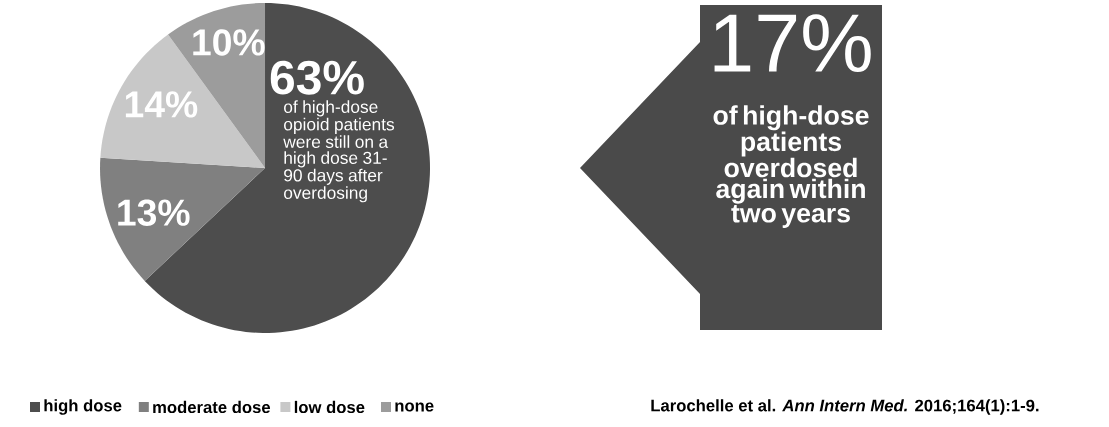 The image size is (1109, 427). What do you see at coordinates (154, 212) in the screenshot?
I see `data-label: 13%` at bounding box center [154, 212].